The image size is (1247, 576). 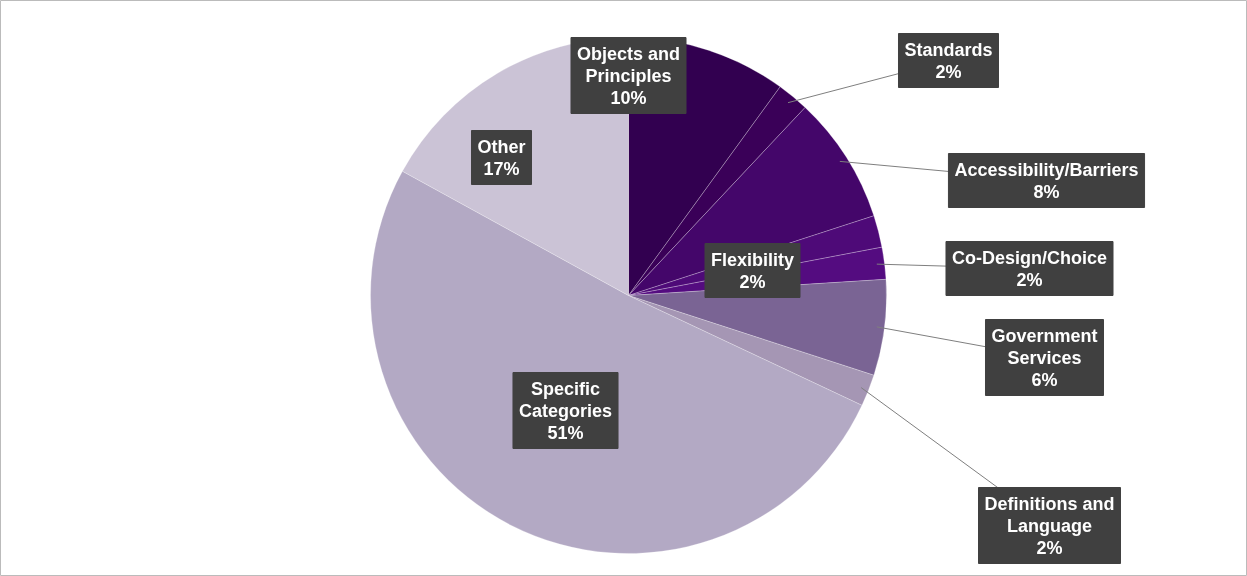 What do you see at coordinates (1049, 514) in the screenshot?
I see `slice-label: Definitions and Language` at bounding box center [1049, 514].